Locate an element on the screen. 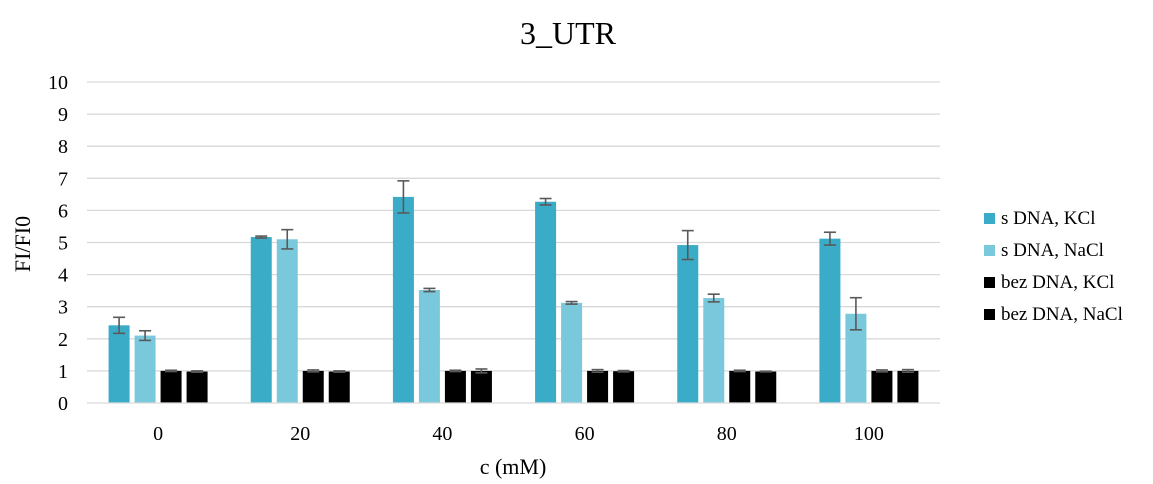 The height and width of the screenshot is (484, 1153). x-tick-label-40: 40 is located at coordinates (442, 434).